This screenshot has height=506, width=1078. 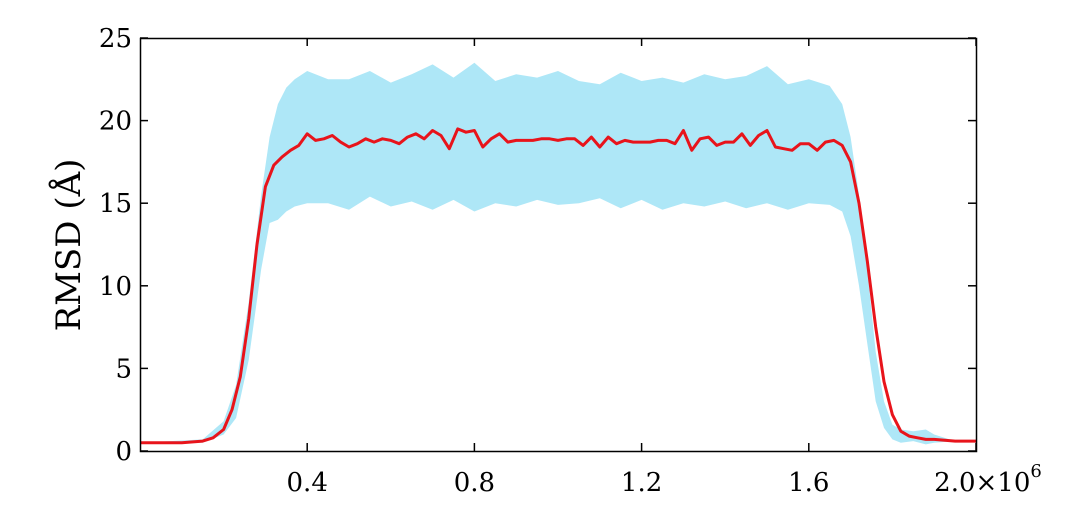 What do you see at coordinates (1035, 471) in the screenshot?
I see `x-exponent-label: 6` at bounding box center [1035, 471].